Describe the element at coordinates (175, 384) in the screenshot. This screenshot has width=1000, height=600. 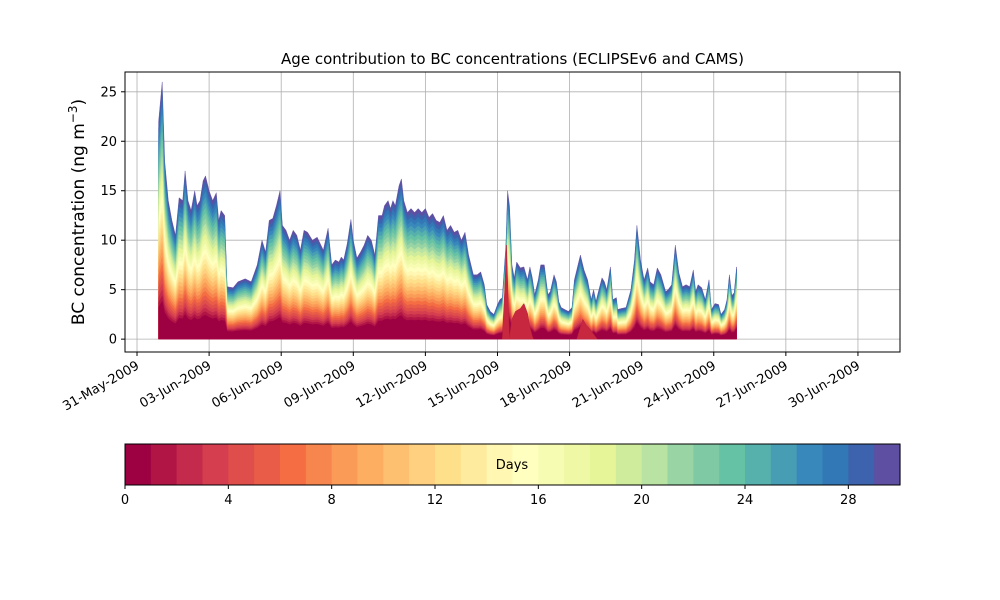
I see `x-tick-label: 03-Jun-2009` at that location.